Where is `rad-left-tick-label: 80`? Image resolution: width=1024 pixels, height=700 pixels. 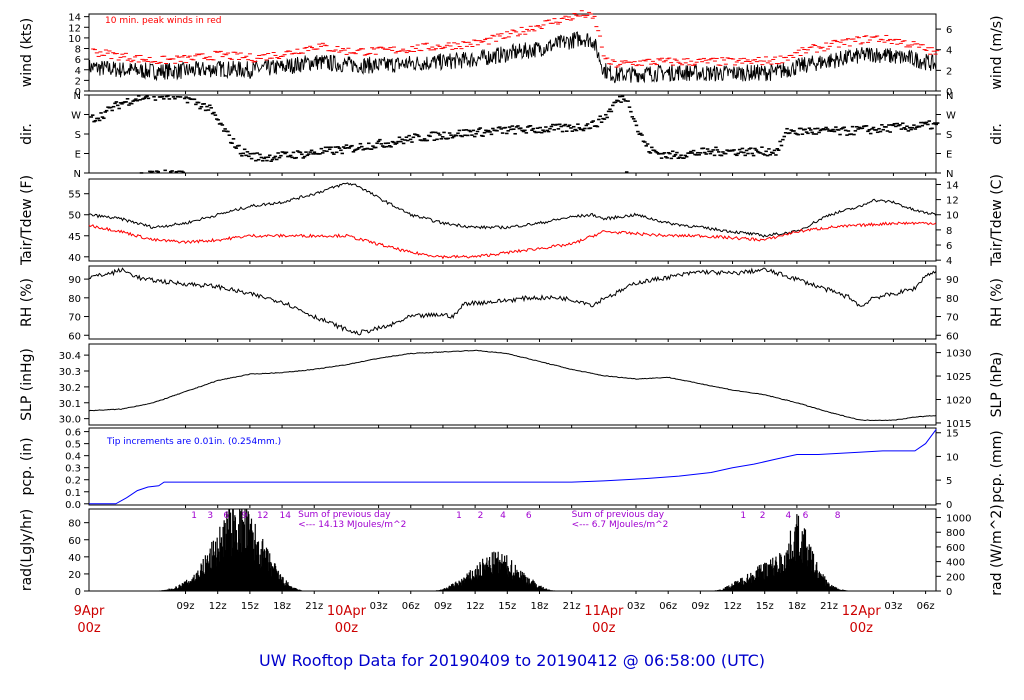 rad-left-tick-label: 80 is located at coordinates (74, 524).